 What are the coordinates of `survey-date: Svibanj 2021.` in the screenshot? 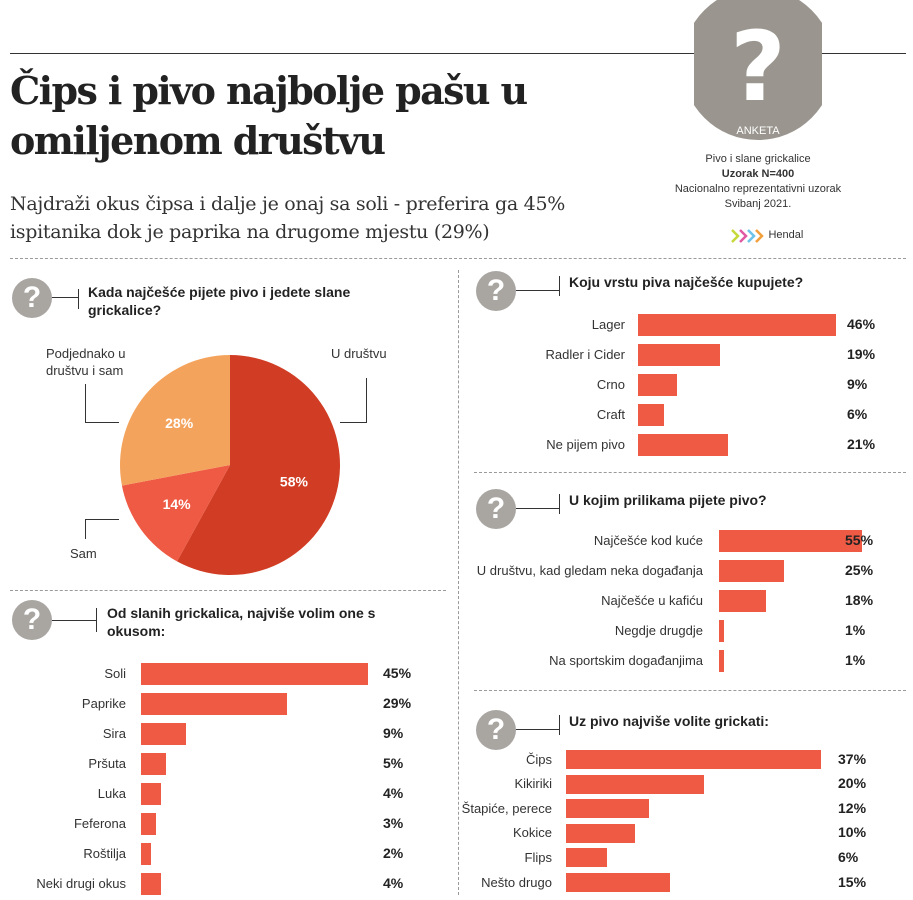 It's located at (758, 204).